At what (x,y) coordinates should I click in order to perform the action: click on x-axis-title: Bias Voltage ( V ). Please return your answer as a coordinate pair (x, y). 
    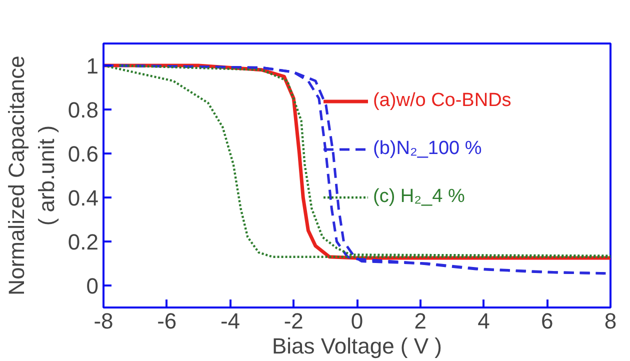
    Looking at the image, I should click on (357, 346).